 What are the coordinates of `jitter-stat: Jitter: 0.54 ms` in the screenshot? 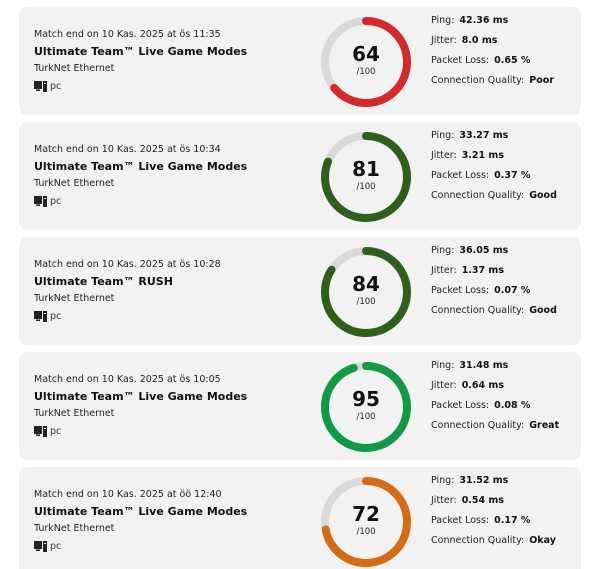 It's located at (467, 500).